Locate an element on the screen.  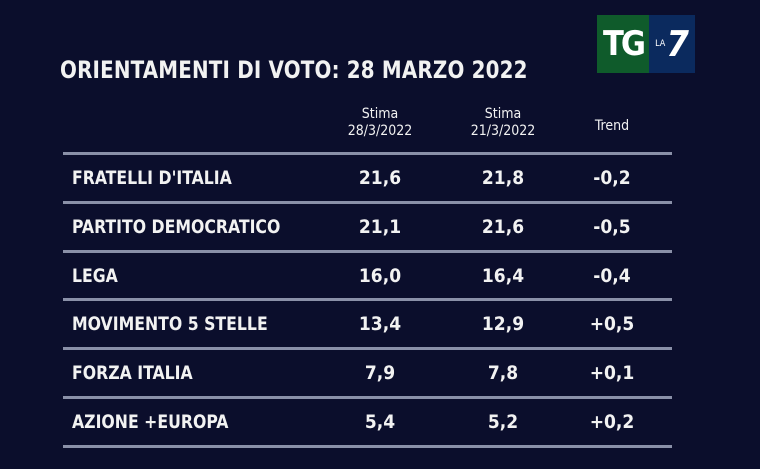
column-header: Stima 21/3/2022 is located at coordinates (503, 123).